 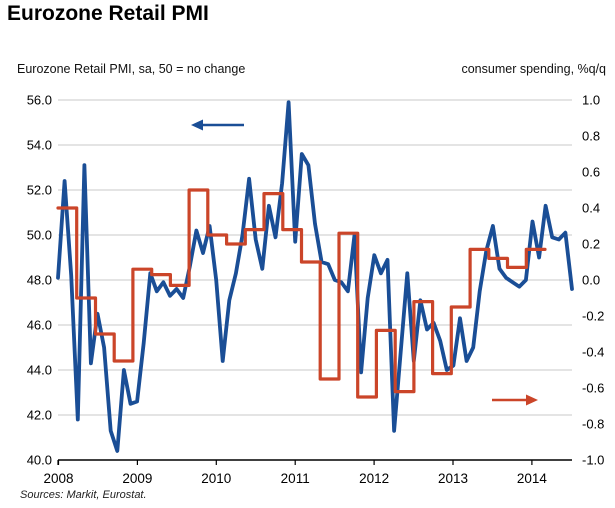 I want to click on left-axis-tick-label: 44.0, so click(x=39, y=370).